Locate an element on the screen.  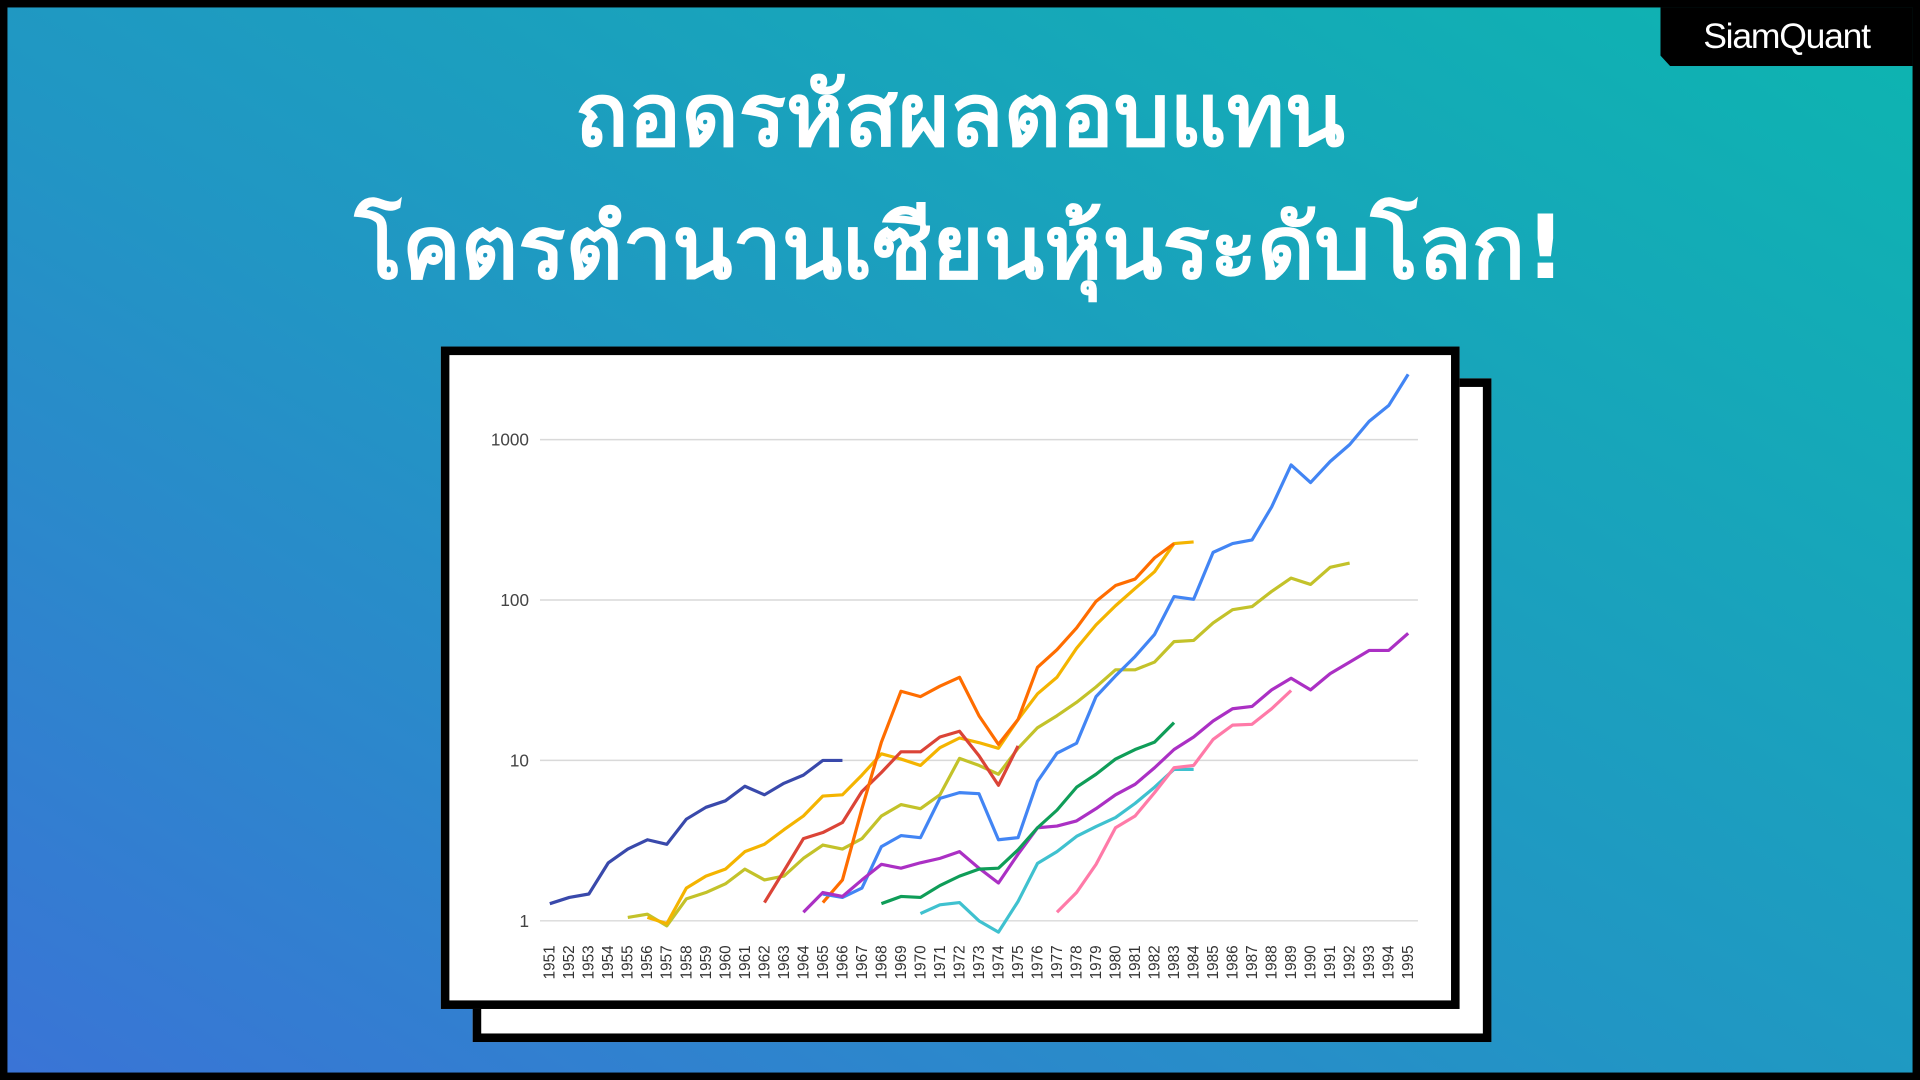
x-tick-label: 1989 is located at coordinates (1291, 962).